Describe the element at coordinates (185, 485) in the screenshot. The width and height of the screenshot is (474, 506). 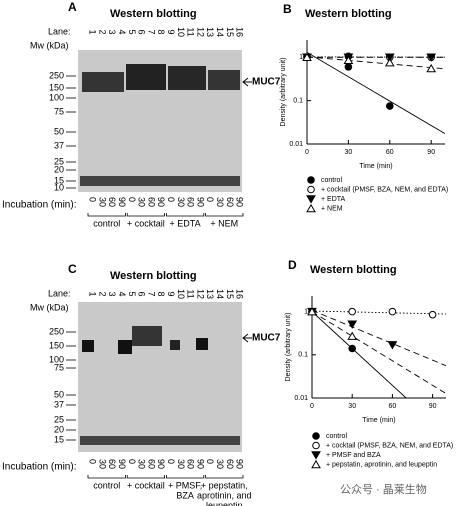
I see `group-label: + PMSF,` at that location.